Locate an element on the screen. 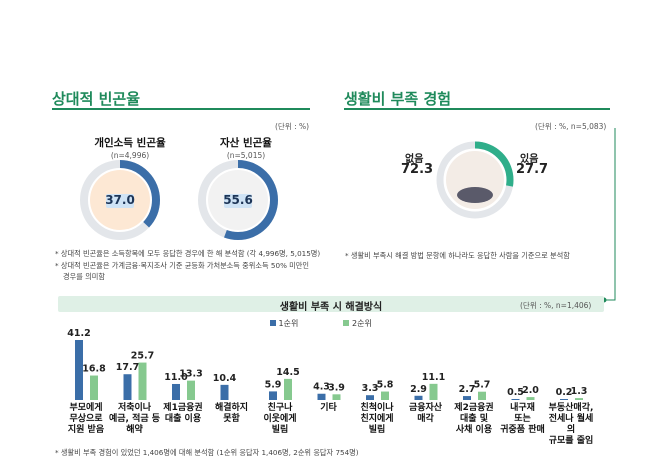 This screenshot has height=473, width=658. asset-poverty-n: (n=5,015) is located at coordinates (246, 155).